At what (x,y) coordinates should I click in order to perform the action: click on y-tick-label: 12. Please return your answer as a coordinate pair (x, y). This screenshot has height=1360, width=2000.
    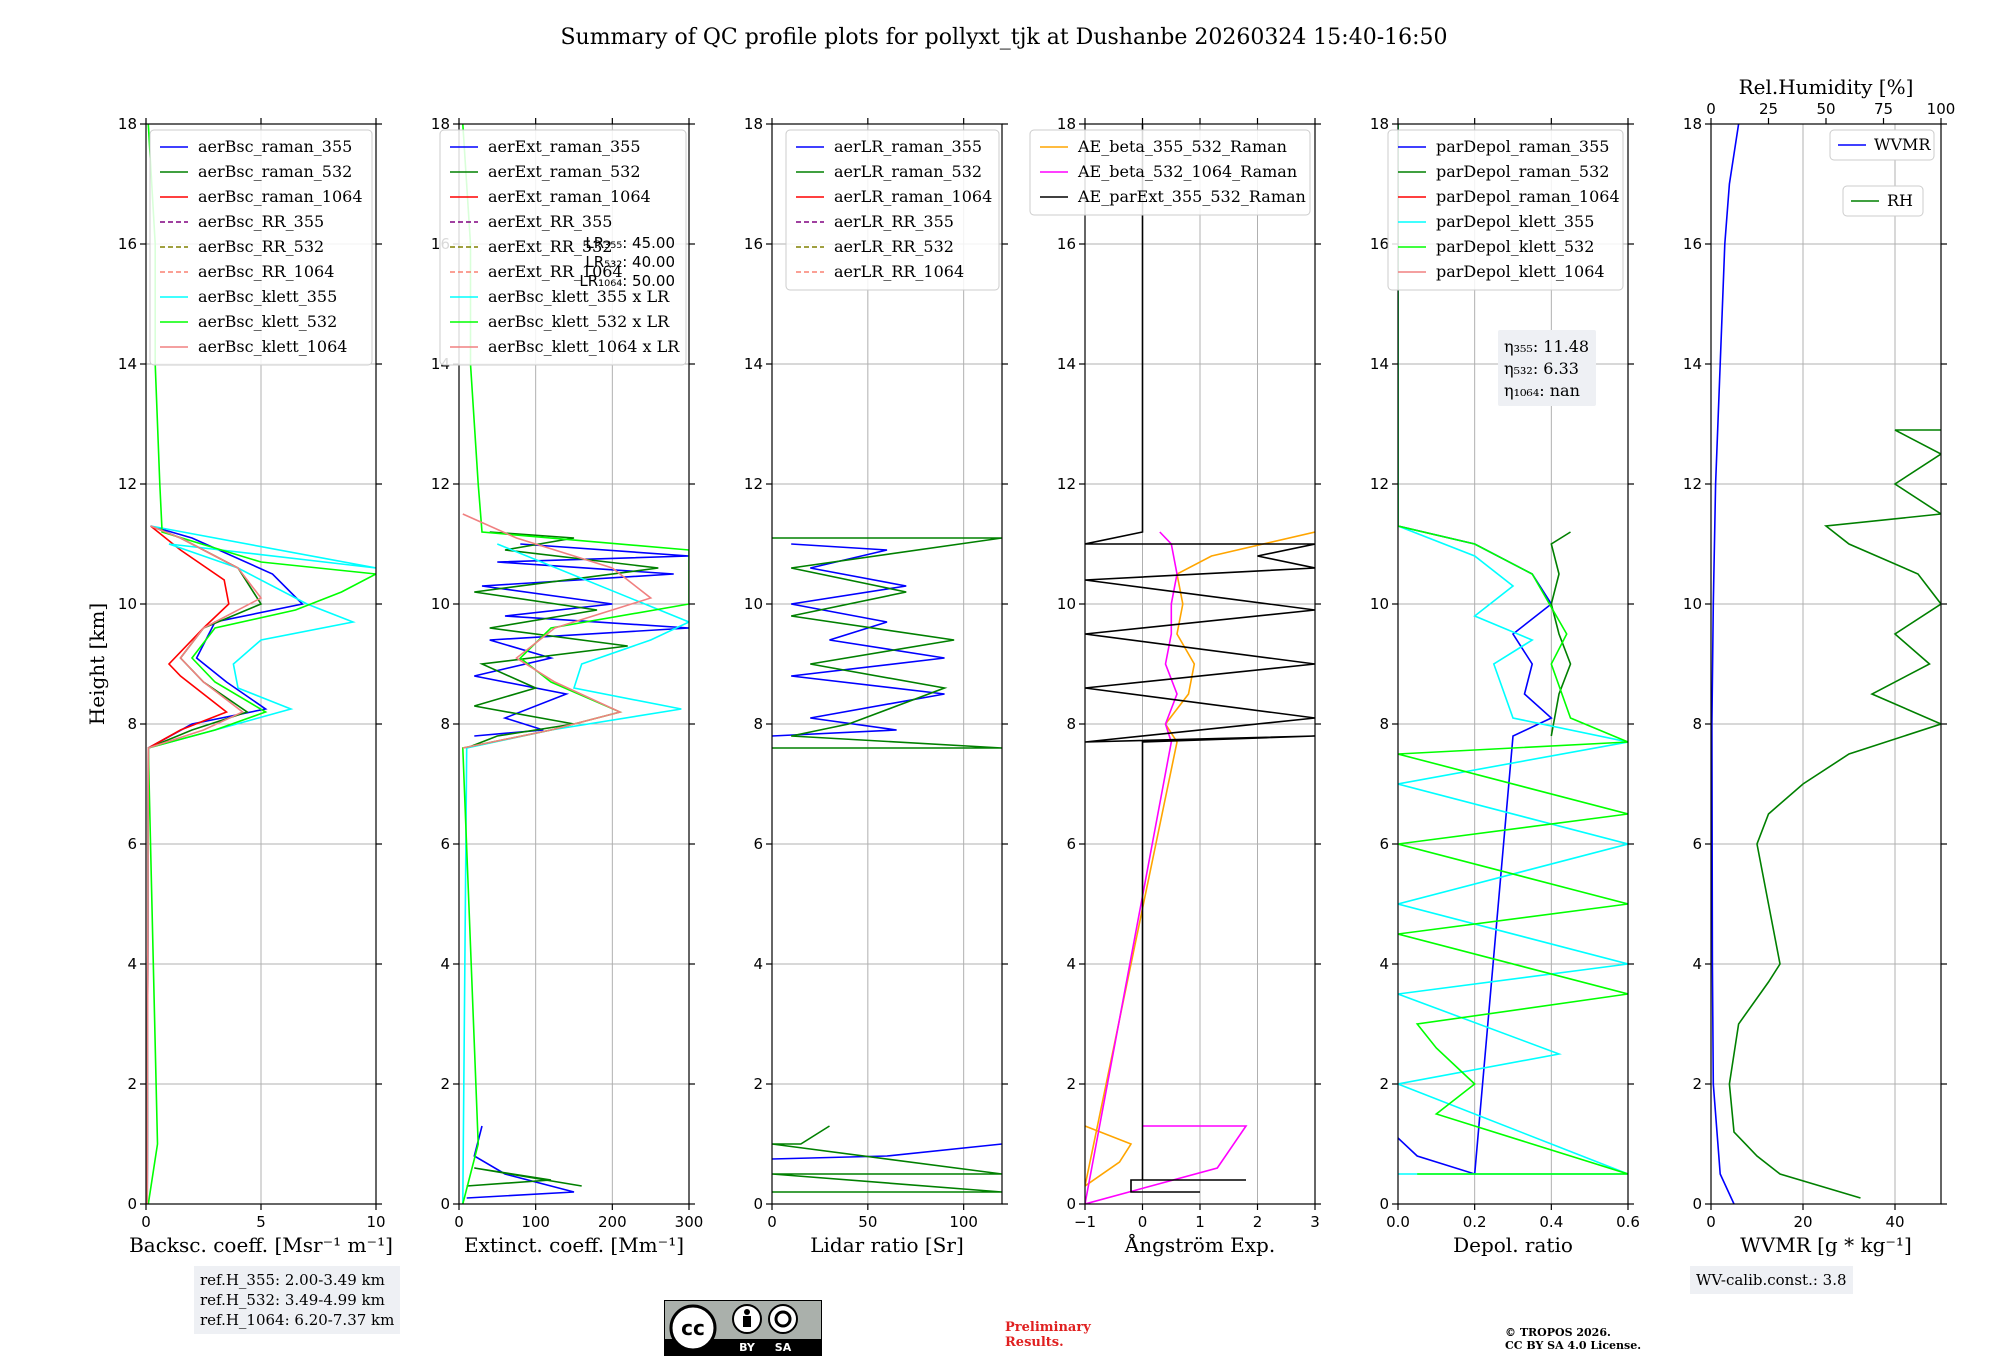
    Looking at the image, I should click on (127, 484).